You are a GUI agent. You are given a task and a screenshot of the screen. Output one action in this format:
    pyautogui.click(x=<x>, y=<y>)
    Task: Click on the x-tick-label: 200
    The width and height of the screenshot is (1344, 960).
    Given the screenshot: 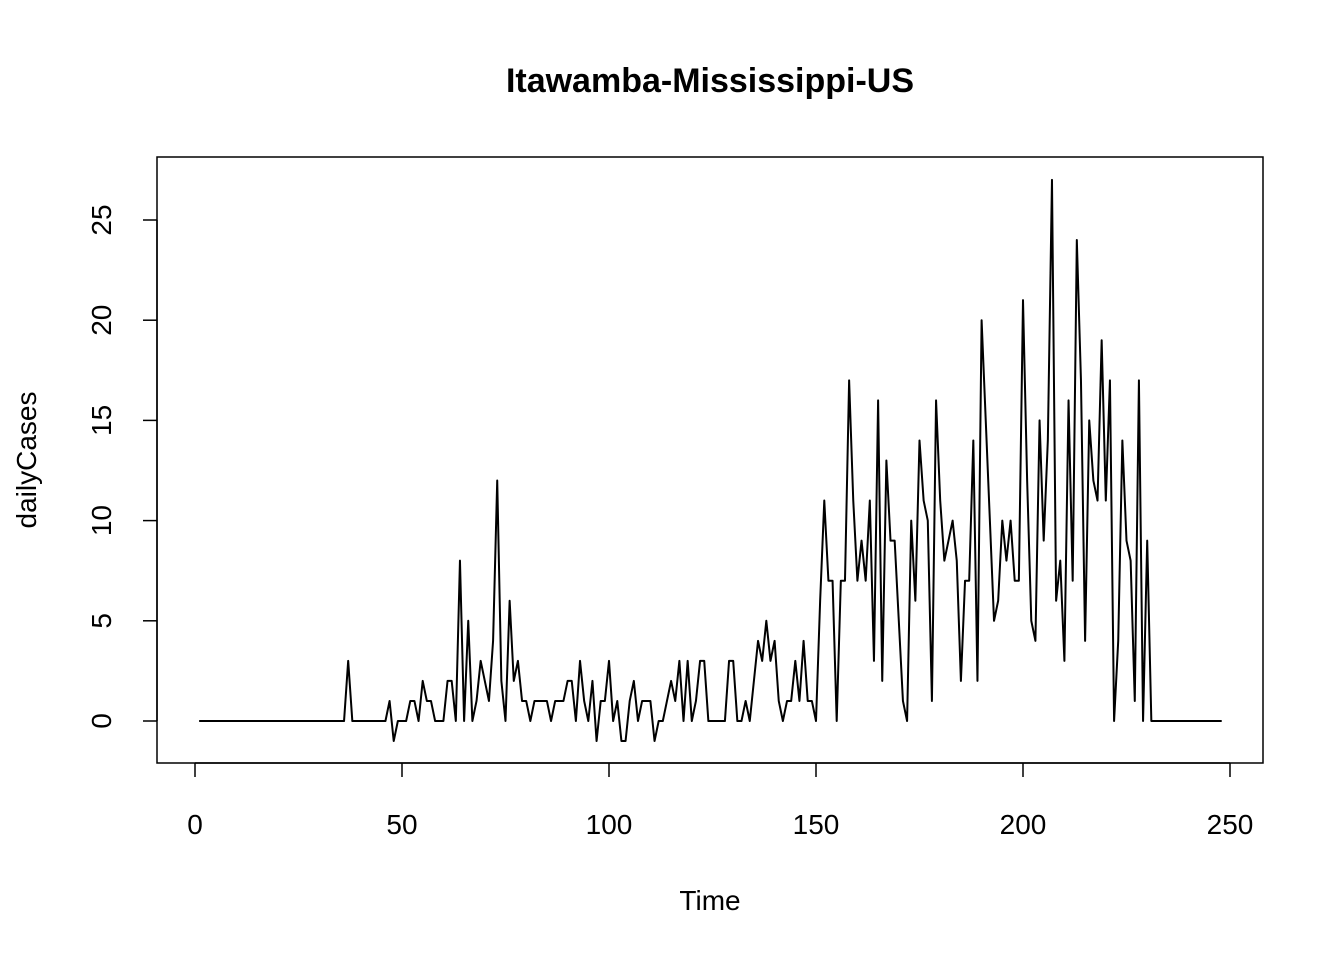 What is the action you would take?
    pyautogui.click(x=1023, y=824)
    